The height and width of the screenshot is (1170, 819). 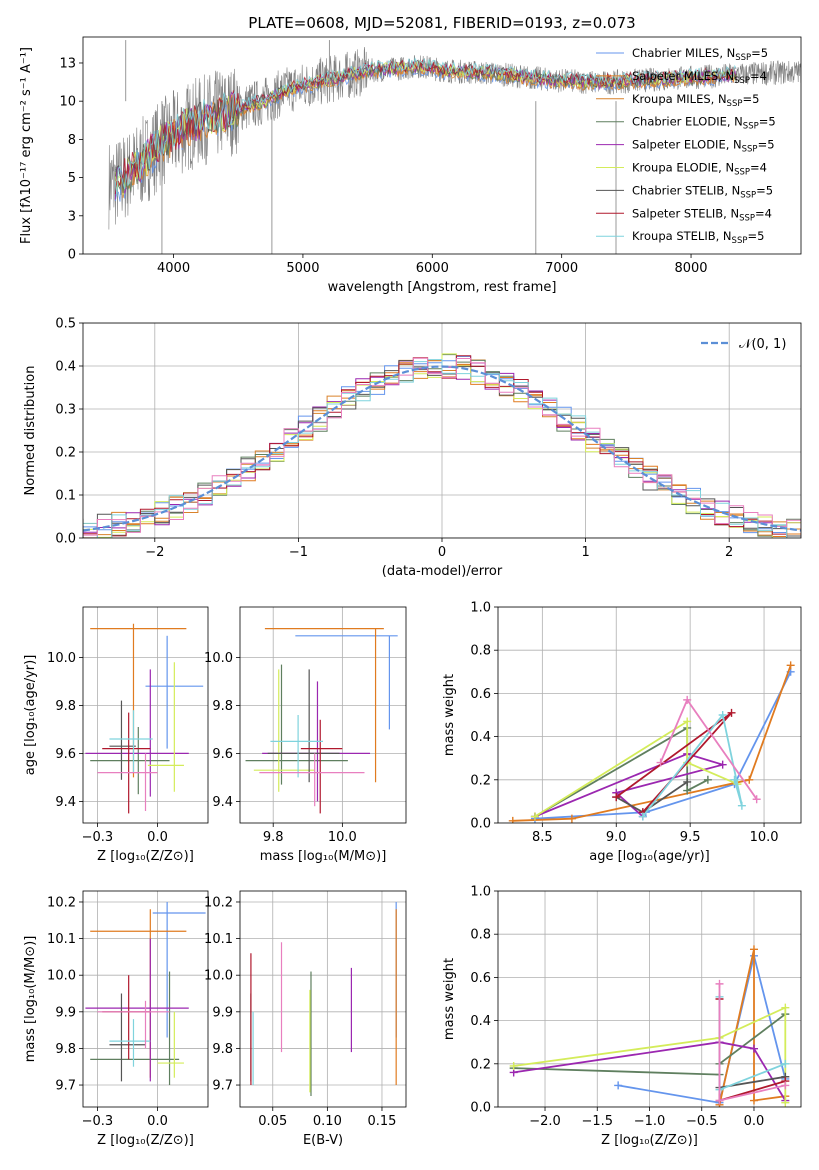 I want to click on x-tick-label: 6000, so click(x=432, y=268).